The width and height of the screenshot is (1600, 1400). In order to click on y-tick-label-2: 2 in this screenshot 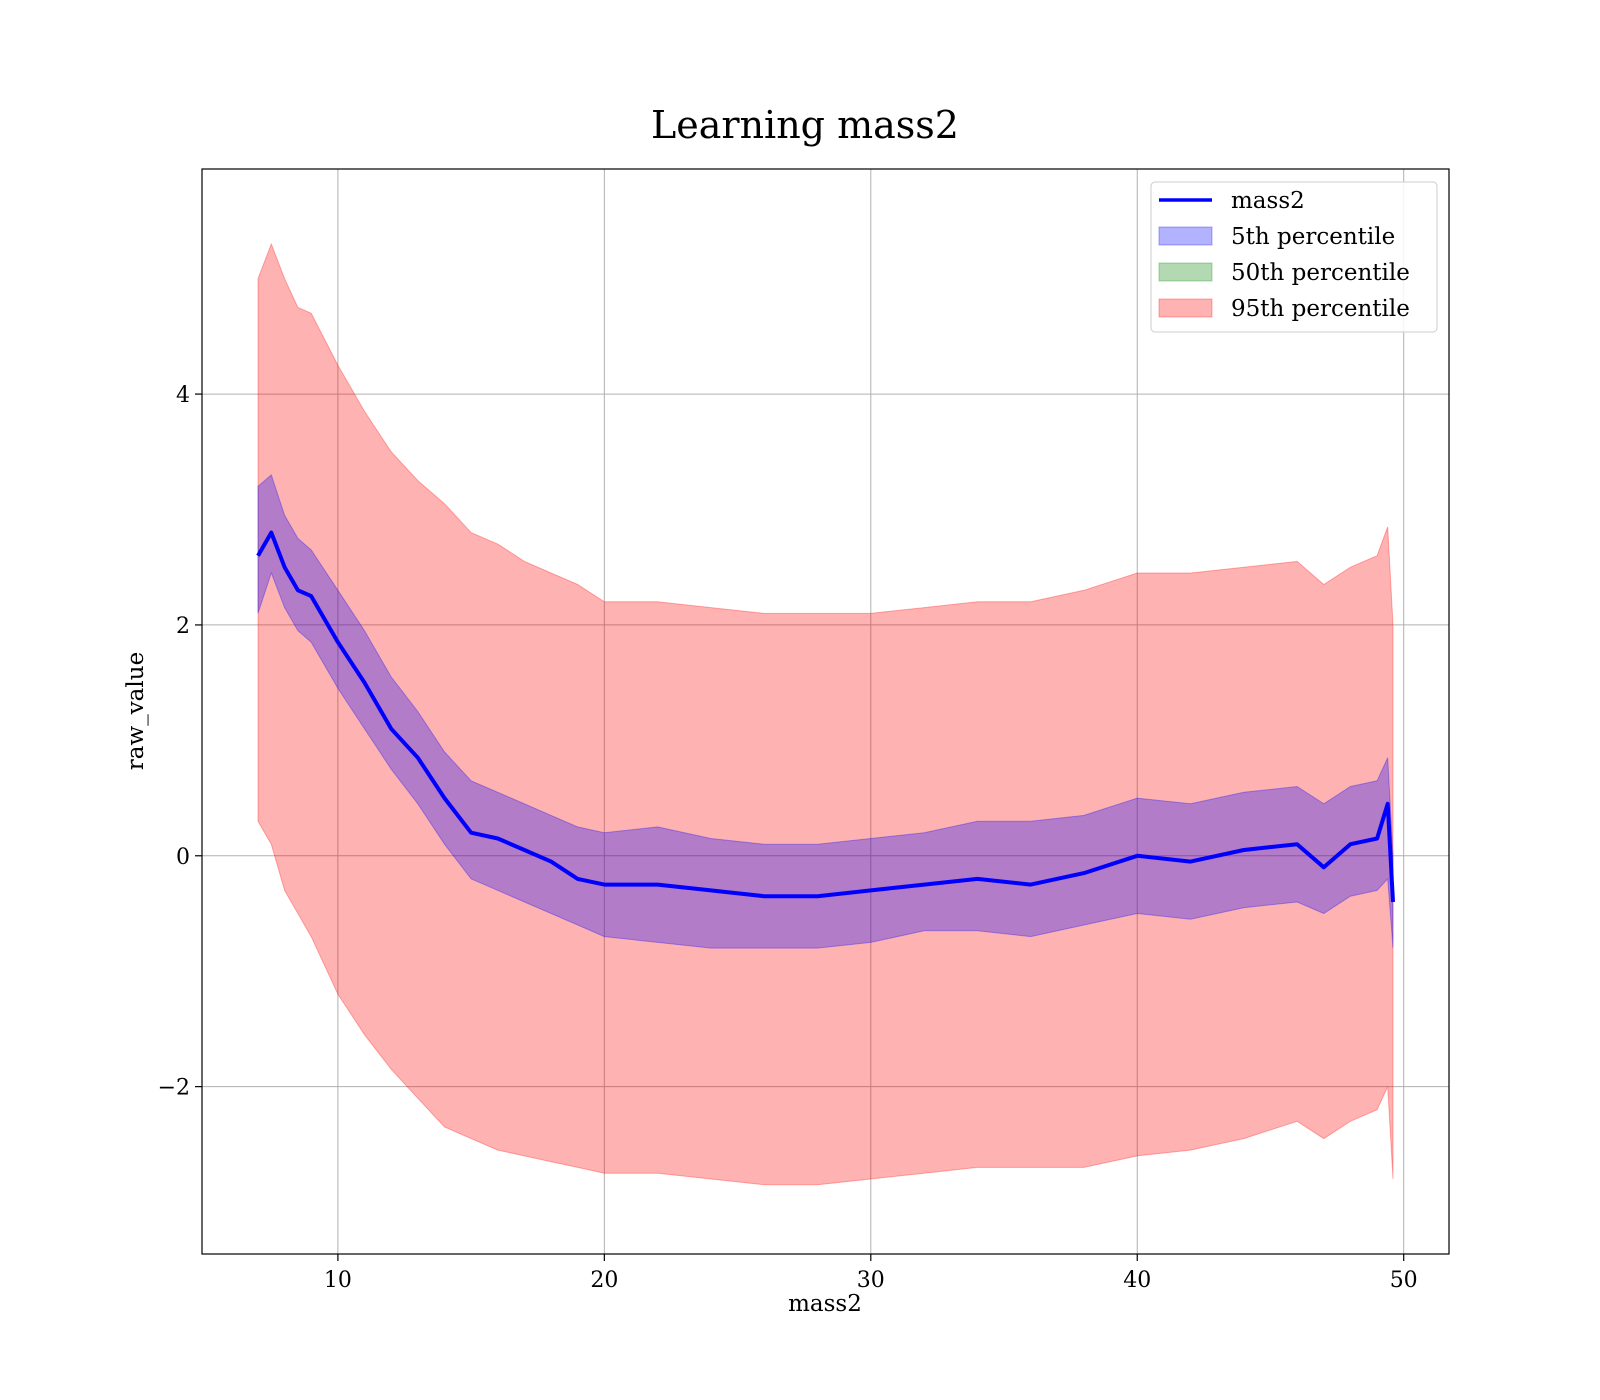, I will do `click(183, 626)`.